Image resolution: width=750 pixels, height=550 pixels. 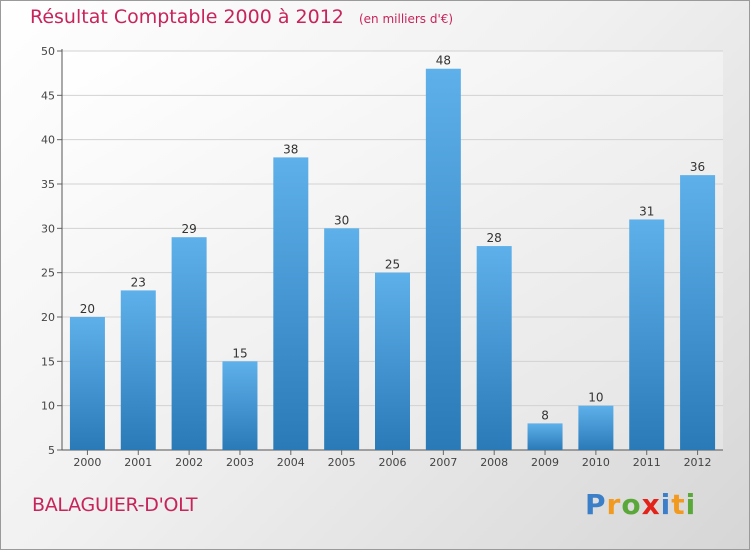 What do you see at coordinates (646, 211) in the screenshot?
I see `value-label: 31` at bounding box center [646, 211].